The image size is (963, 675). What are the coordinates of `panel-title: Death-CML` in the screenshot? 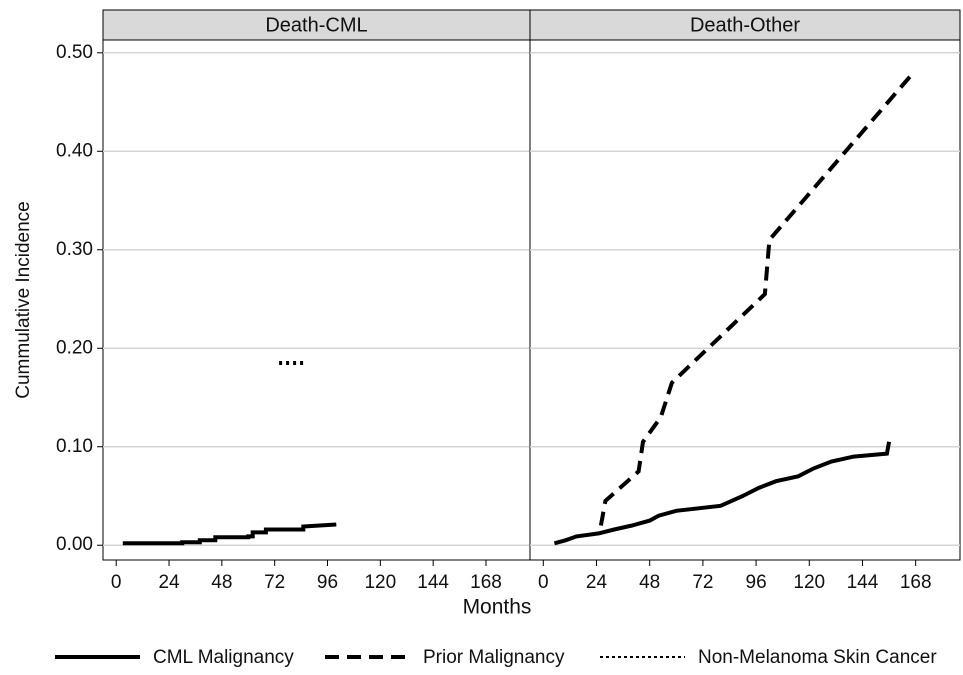 It's located at (316, 25).